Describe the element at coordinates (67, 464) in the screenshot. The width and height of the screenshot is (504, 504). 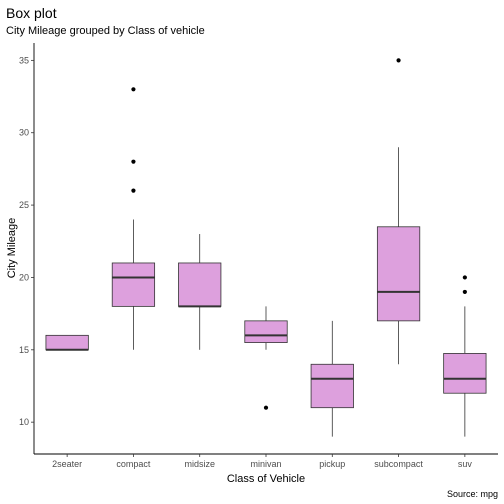
I see `x-tick-label-2seater: 2seater` at that location.